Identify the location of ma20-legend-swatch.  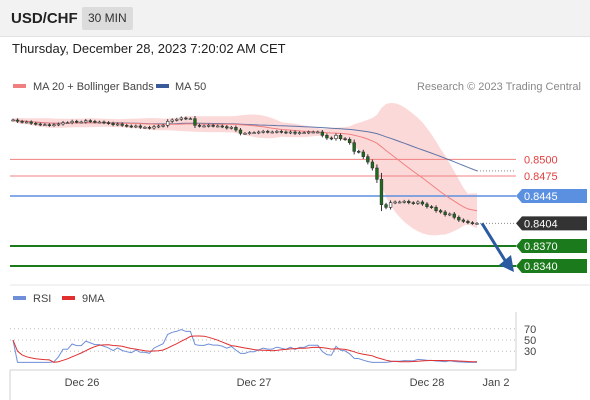
(19, 86).